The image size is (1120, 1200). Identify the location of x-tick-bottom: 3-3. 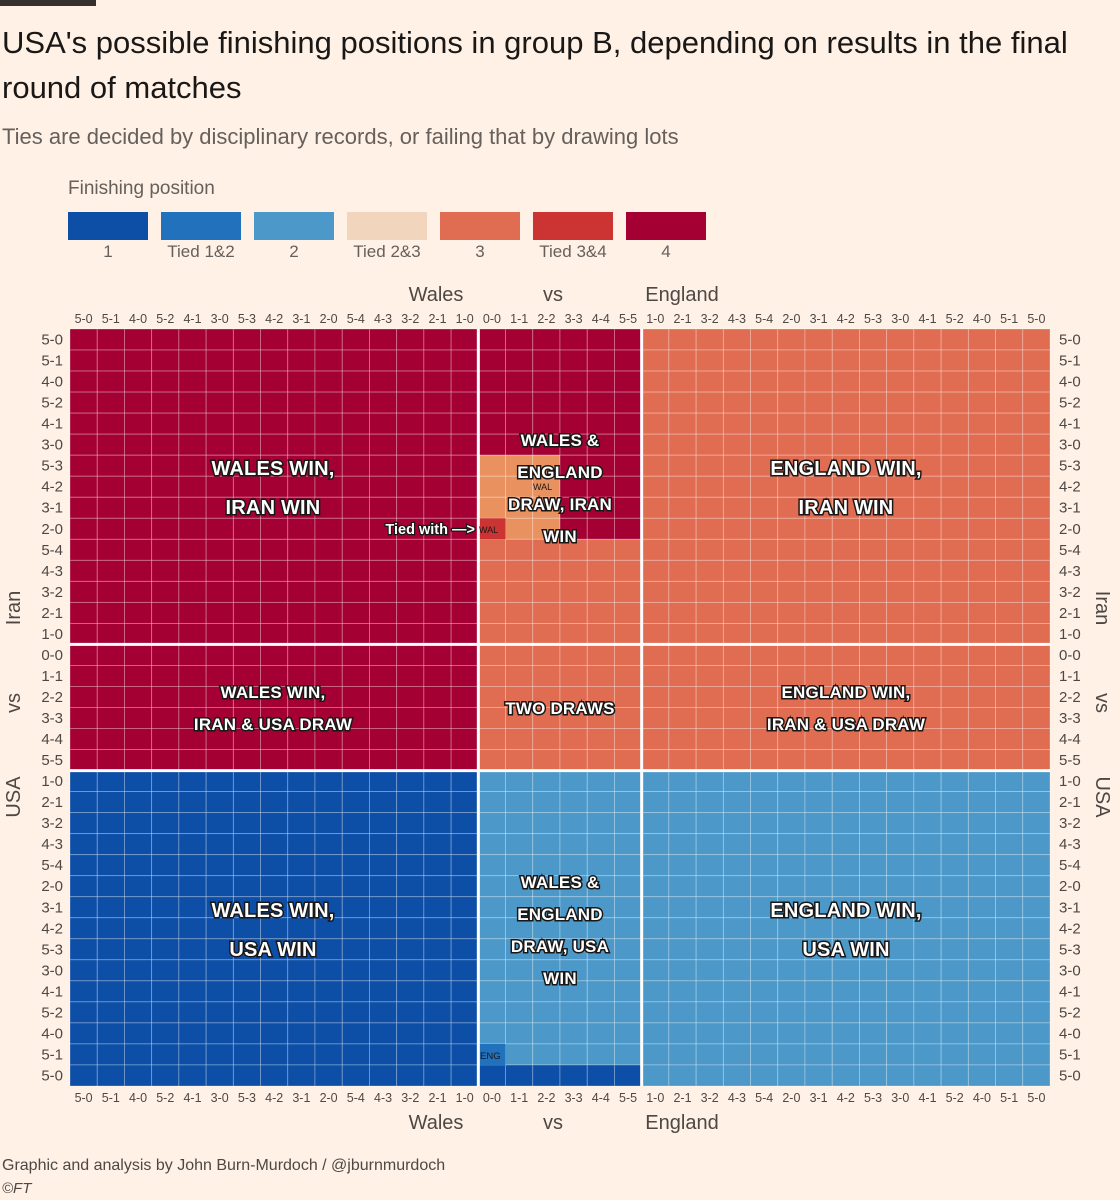
(574, 1098).